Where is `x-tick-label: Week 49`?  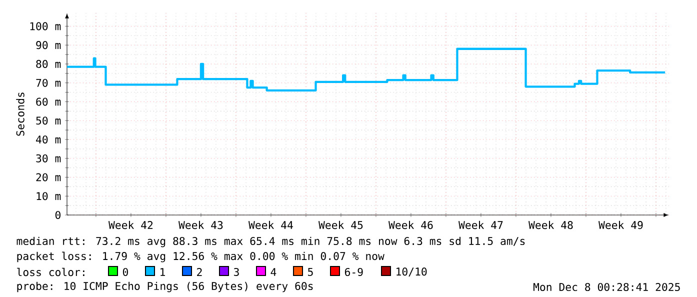
x-tick-label: Week 49 is located at coordinates (620, 225).